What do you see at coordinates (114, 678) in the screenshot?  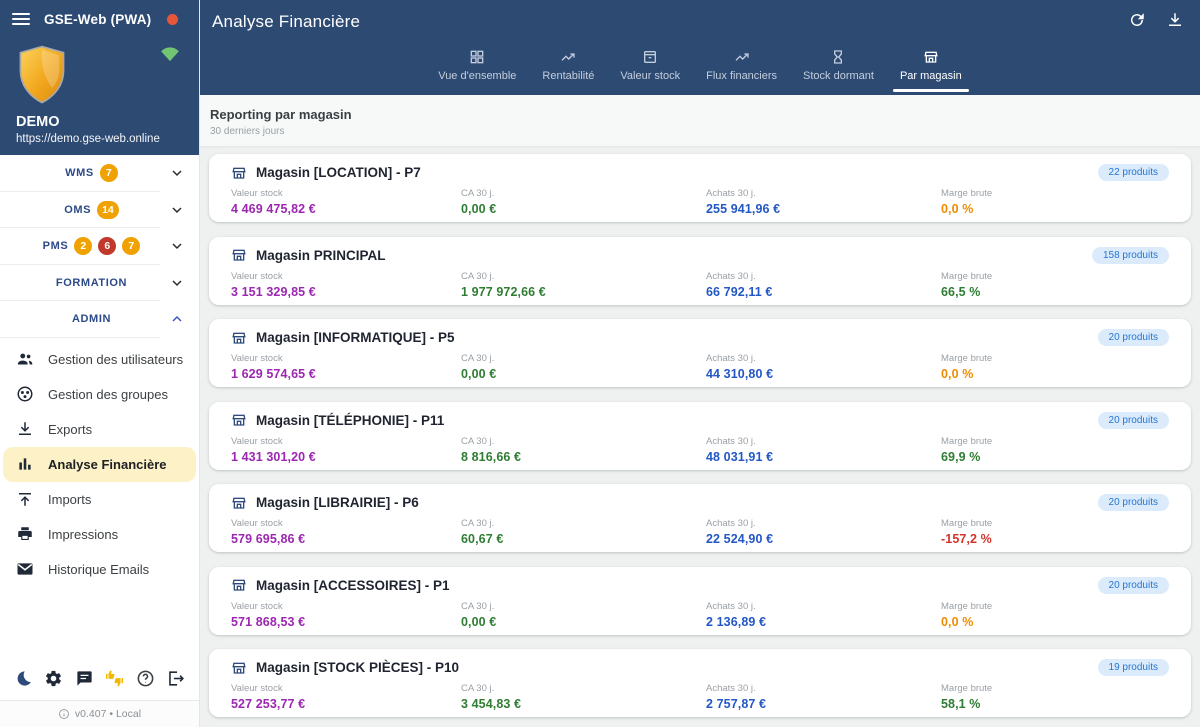 I see `thumbs-rating-icon` at bounding box center [114, 678].